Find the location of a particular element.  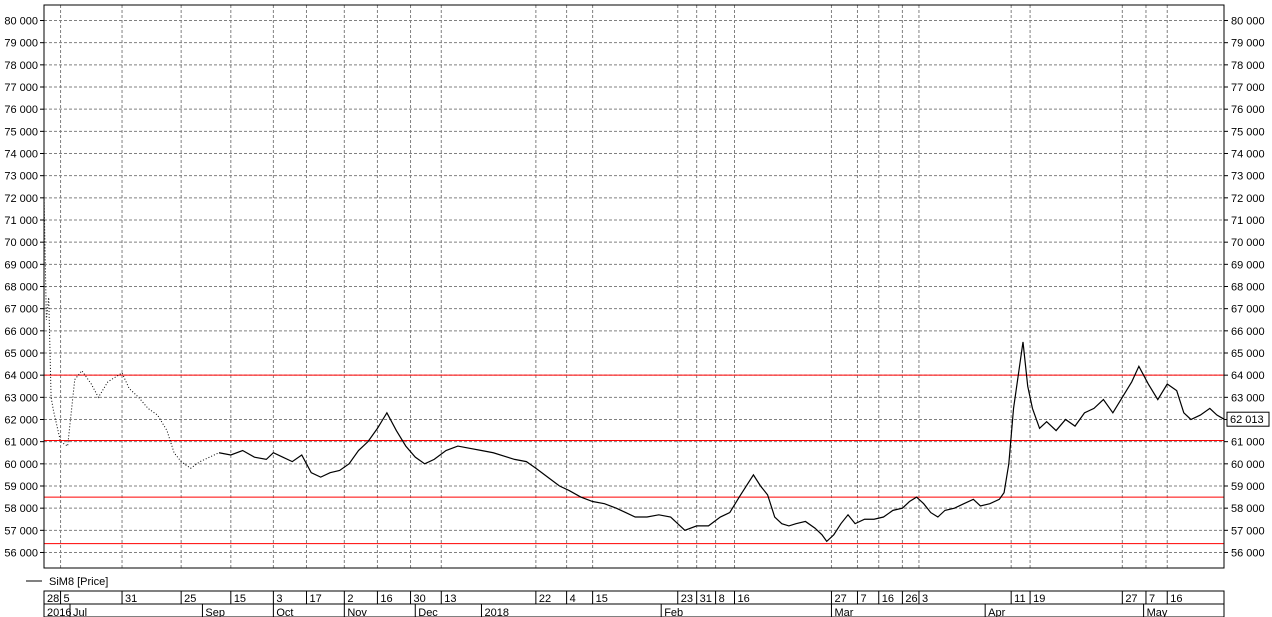

y-tick-label-left: 70 000 is located at coordinates (21, 243).